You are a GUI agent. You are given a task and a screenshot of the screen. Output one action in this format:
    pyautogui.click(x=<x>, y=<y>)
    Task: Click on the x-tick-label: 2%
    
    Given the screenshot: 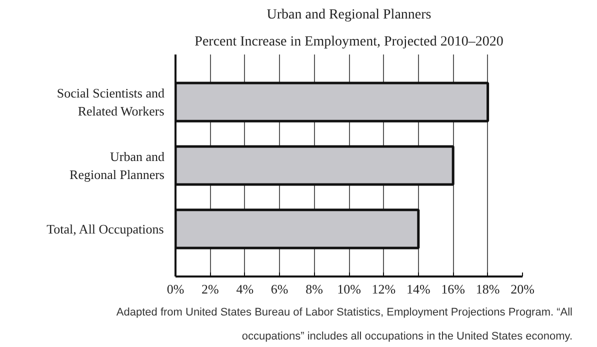 What is the action you would take?
    pyautogui.click(x=211, y=289)
    